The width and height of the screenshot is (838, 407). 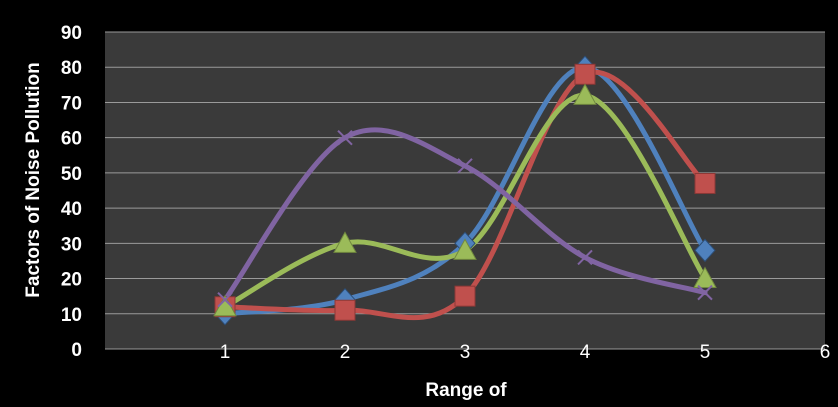 I want to click on y-tick-labels: 0 10 20 30 40 50 60 70 80 90, so click(x=71, y=192).